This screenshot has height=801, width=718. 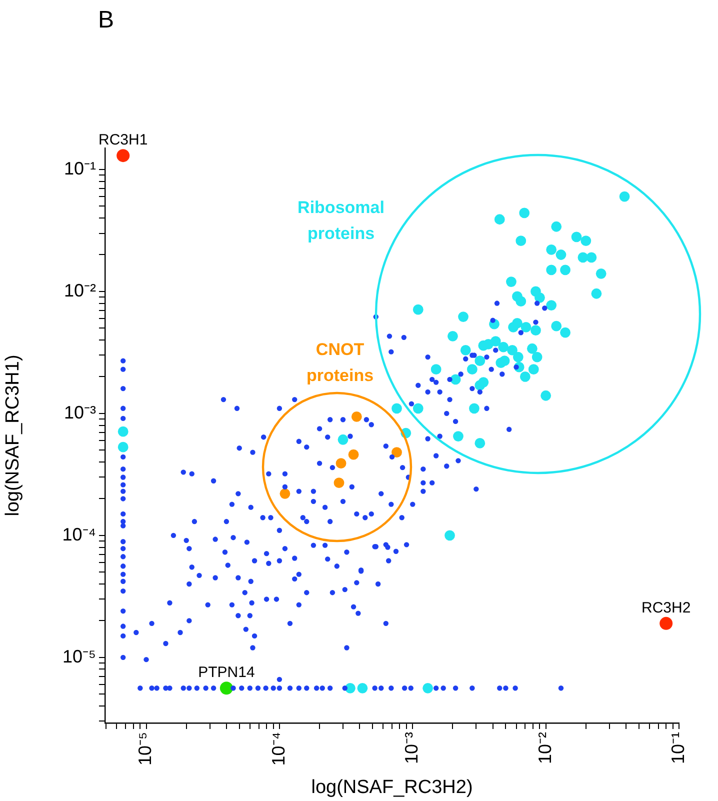 I want to click on chart-title: B, so click(x=106, y=20).